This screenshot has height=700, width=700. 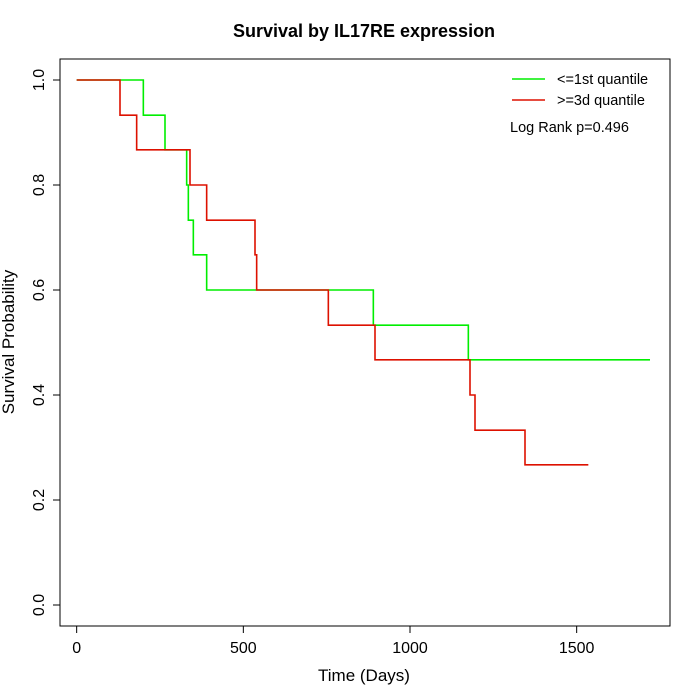 What do you see at coordinates (39, 80) in the screenshot?
I see `y-tick-label: 1.0` at bounding box center [39, 80].